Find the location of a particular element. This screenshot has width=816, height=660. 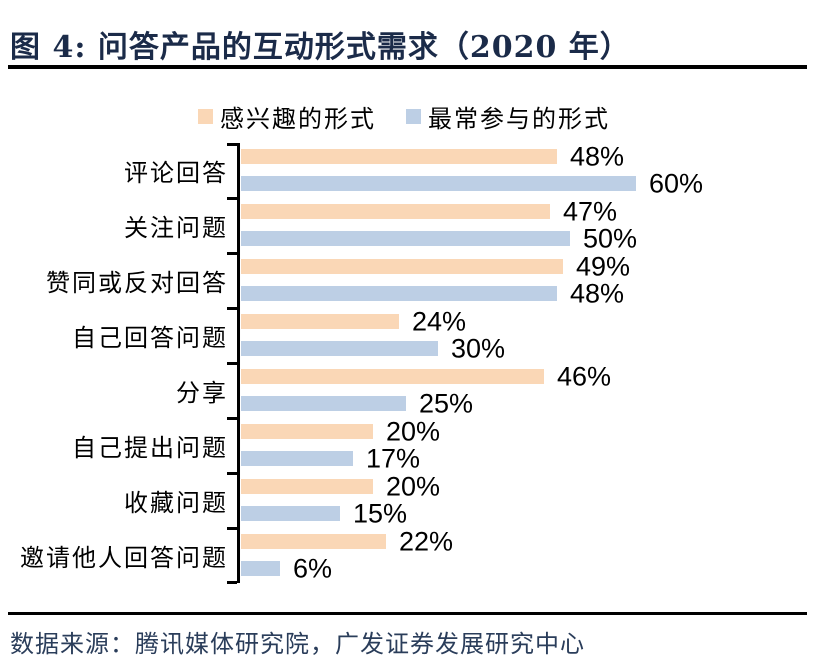

footer-divider is located at coordinates (407, 613).